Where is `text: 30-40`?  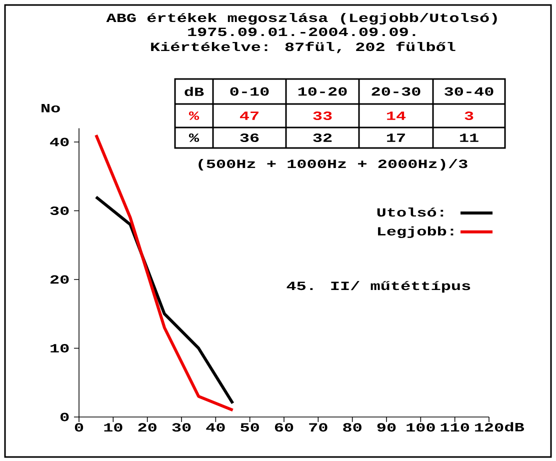
text: 30-40 is located at coordinates (469, 91).